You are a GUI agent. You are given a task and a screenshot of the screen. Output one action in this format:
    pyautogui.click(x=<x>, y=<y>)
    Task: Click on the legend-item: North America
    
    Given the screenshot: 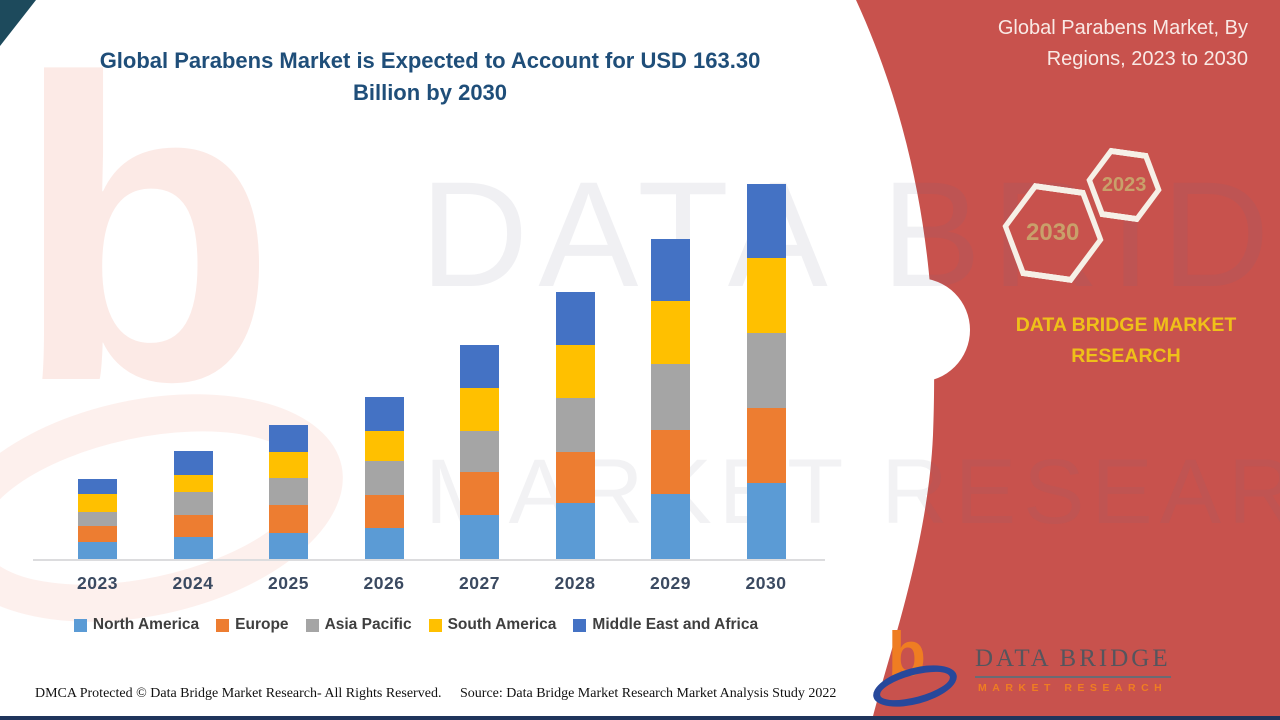 What is the action you would take?
    pyautogui.click(x=136, y=625)
    